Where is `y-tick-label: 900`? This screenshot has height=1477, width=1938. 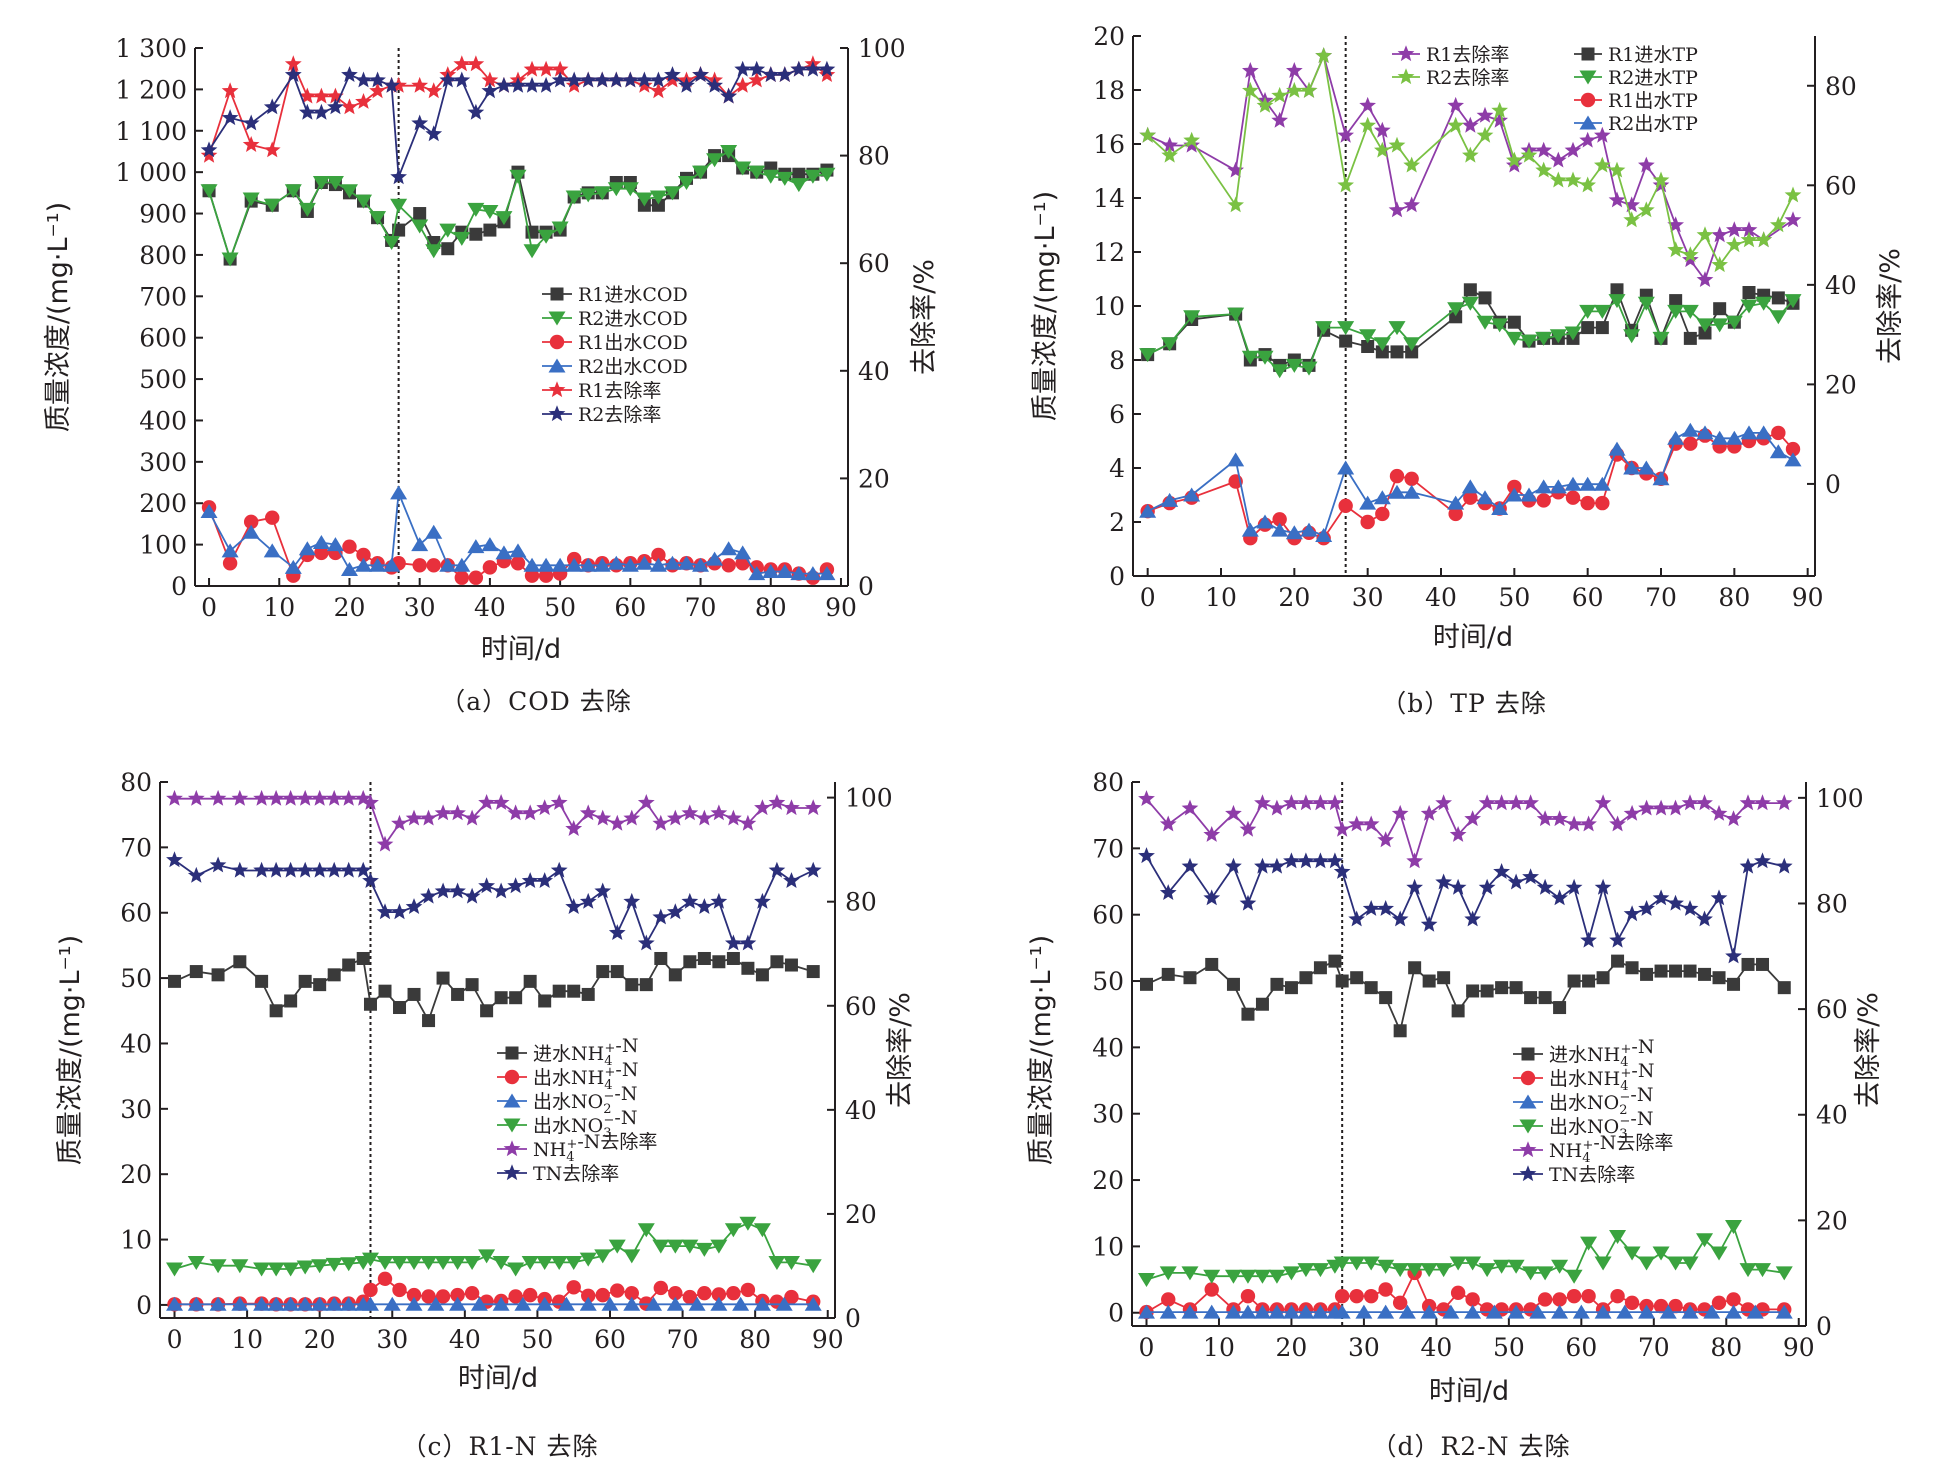
y-tick-label: 900 is located at coordinates (163, 214).